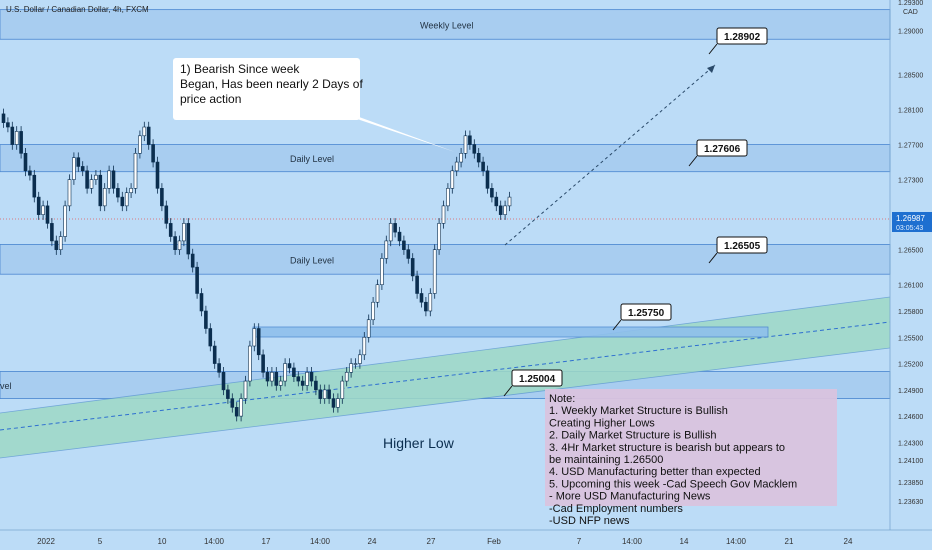  What do you see at coordinates (742, 37) in the screenshot?
I see `level-tag-label: 1.28902` at bounding box center [742, 37].